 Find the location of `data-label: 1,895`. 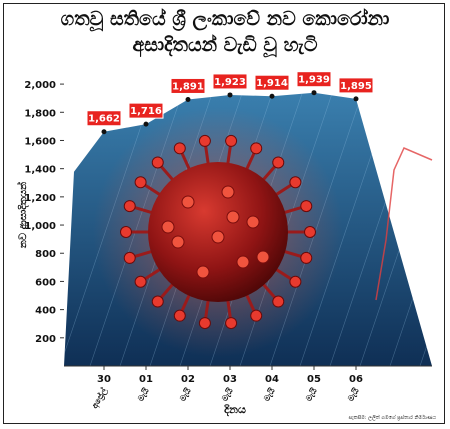

data-label: 1,895 is located at coordinates (356, 86).